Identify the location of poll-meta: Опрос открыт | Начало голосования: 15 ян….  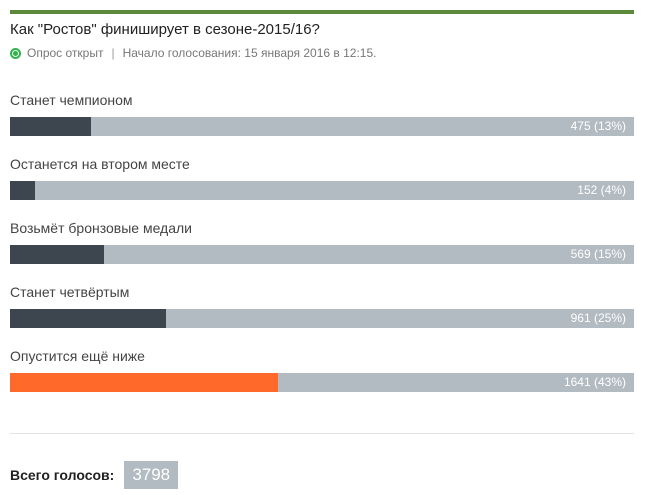
(322, 53).